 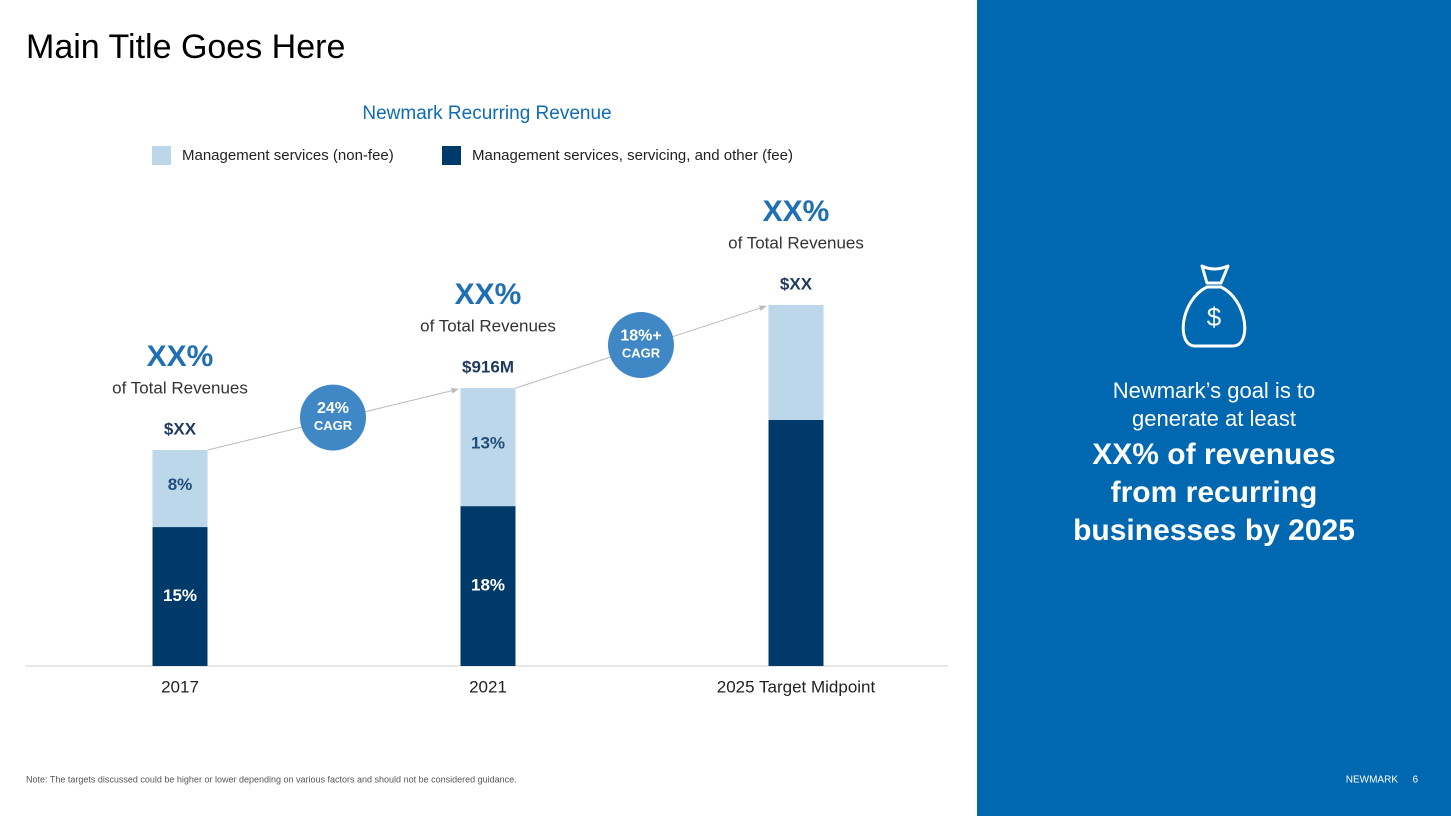 I want to click on x-tick-label: 2021, so click(x=488, y=686).